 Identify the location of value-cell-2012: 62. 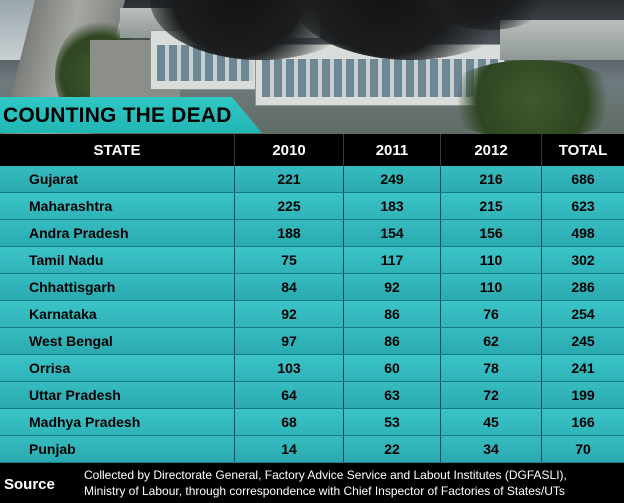
(491, 341).